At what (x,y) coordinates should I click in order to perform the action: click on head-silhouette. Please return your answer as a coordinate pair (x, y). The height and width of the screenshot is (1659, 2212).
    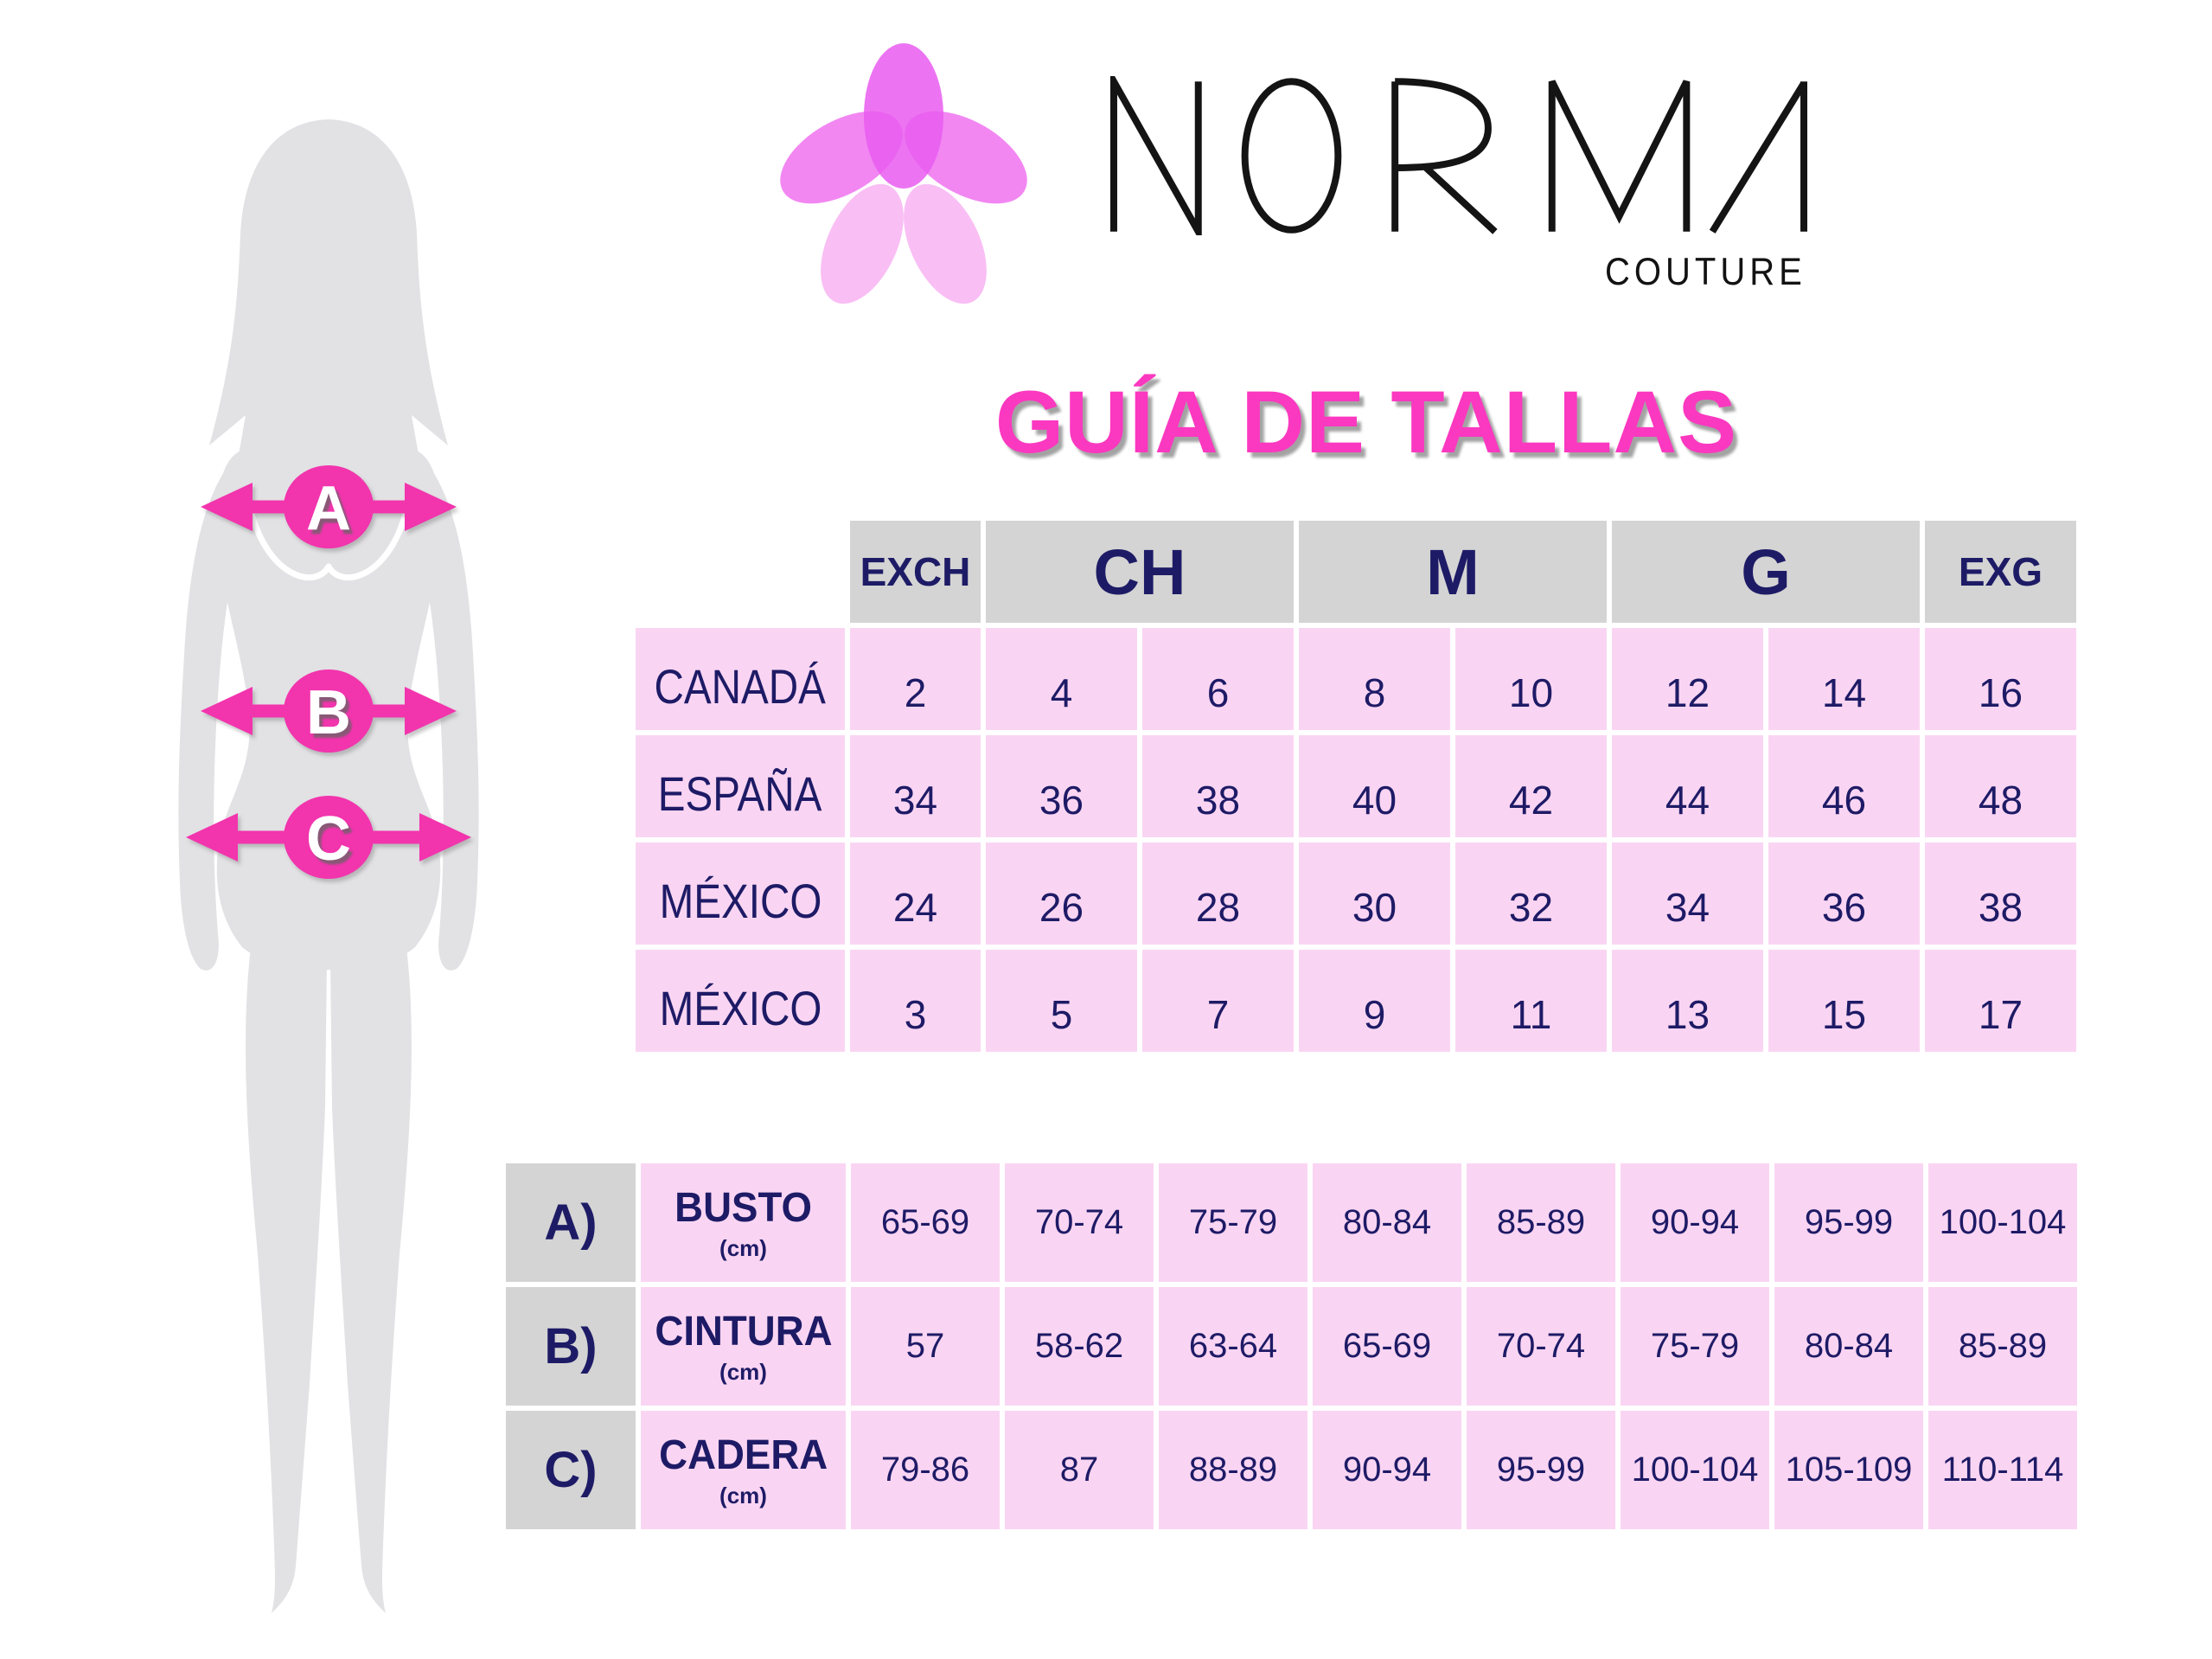
    Looking at the image, I should click on (328, 243).